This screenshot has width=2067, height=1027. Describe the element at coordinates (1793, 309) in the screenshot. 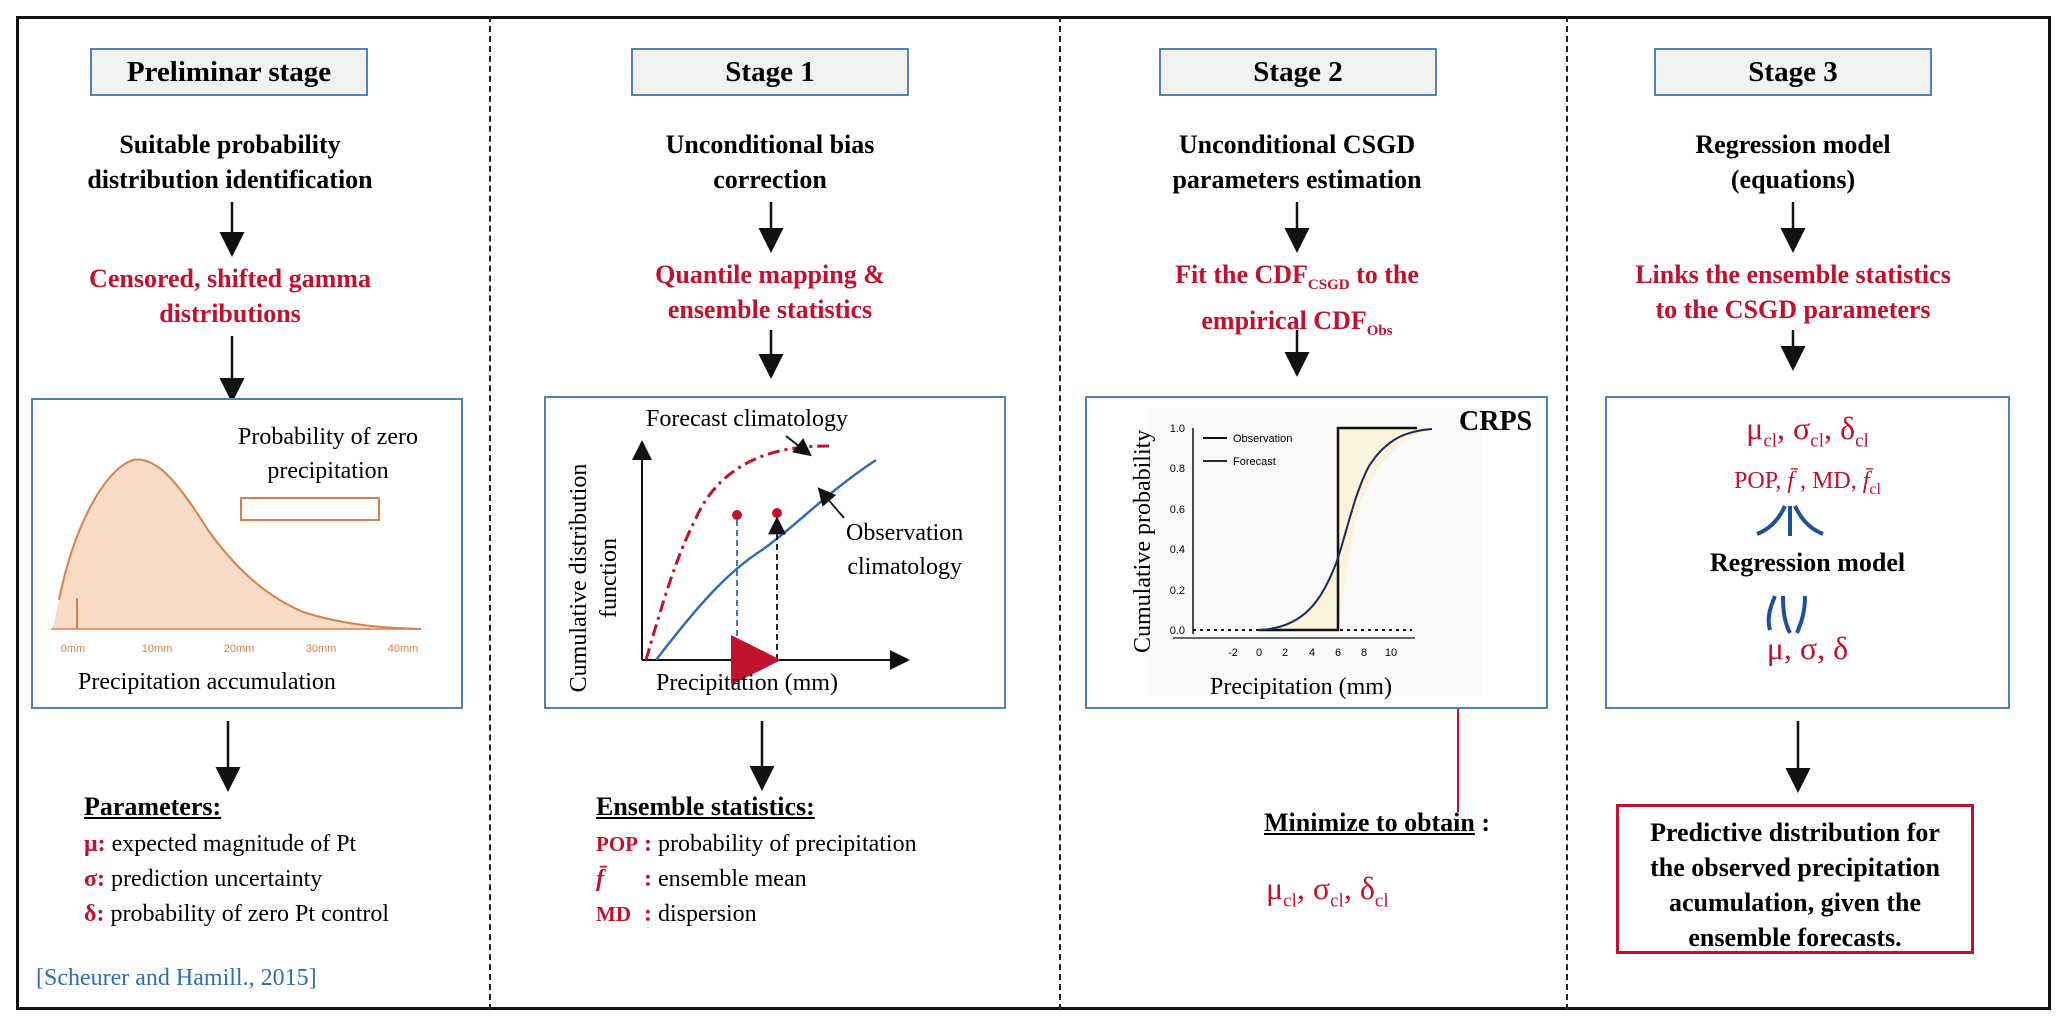

I see `method-line: to the CSGD parameters` at that location.